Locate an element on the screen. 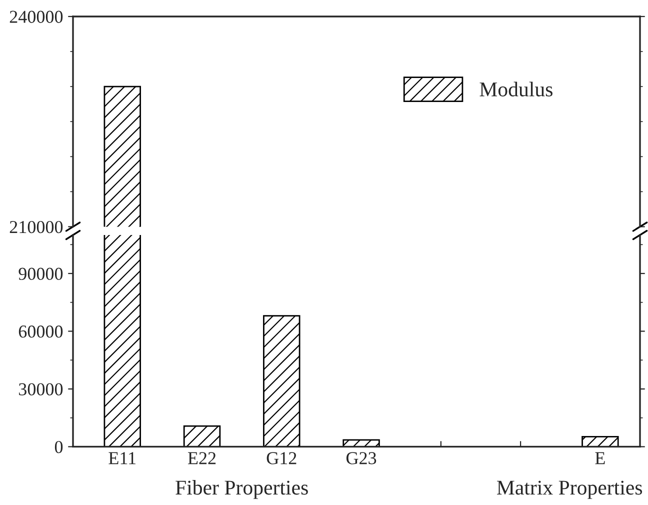  y-tick-label: 210000 is located at coordinates (36, 227).